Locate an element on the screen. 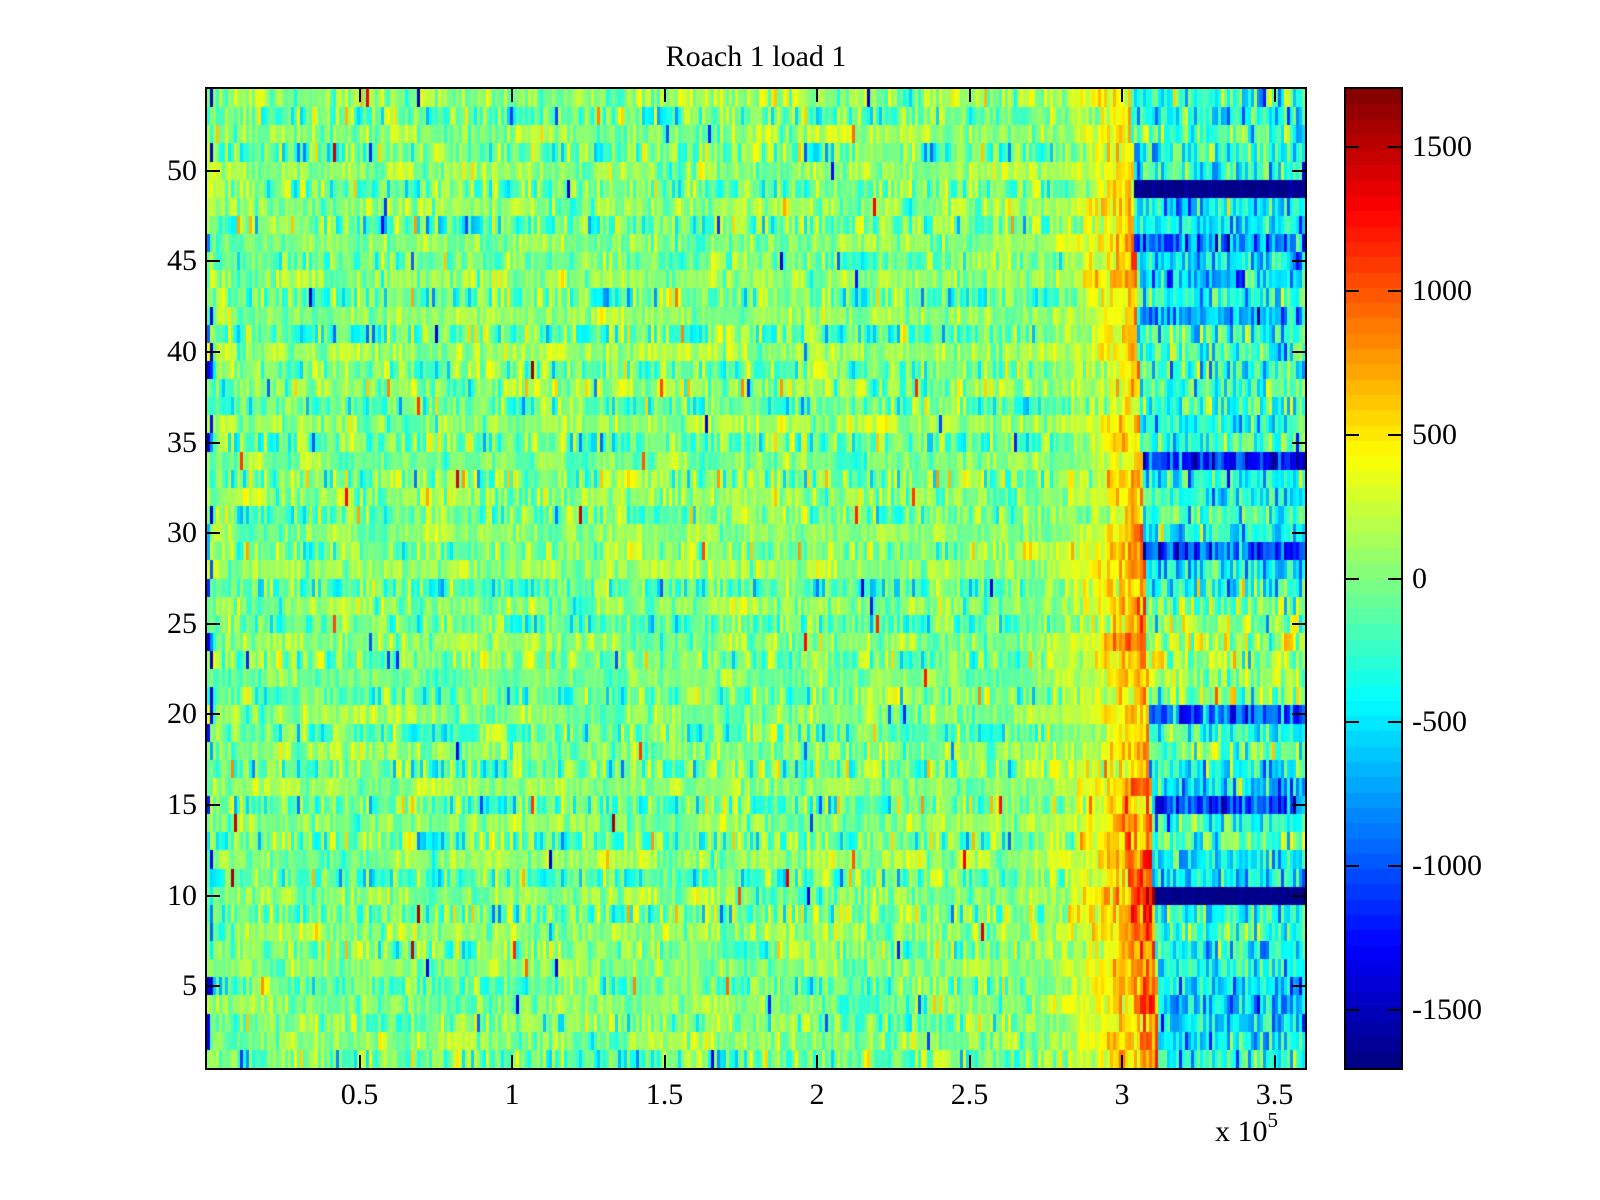 Image resolution: width=1600 pixels, height=1200 pixels. colorbar-tick-label: 0 is located at coordinates (1419, 578).